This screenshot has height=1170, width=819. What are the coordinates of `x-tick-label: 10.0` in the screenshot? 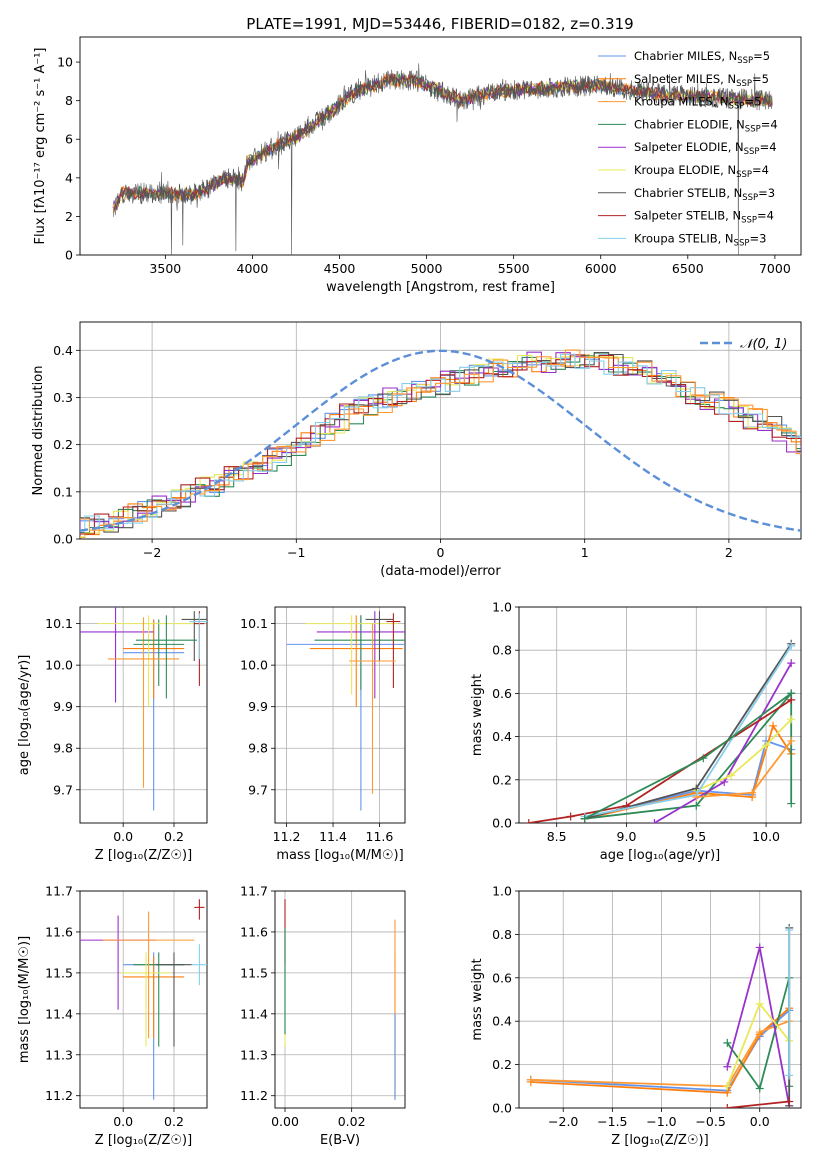 It's located at (766, 836).